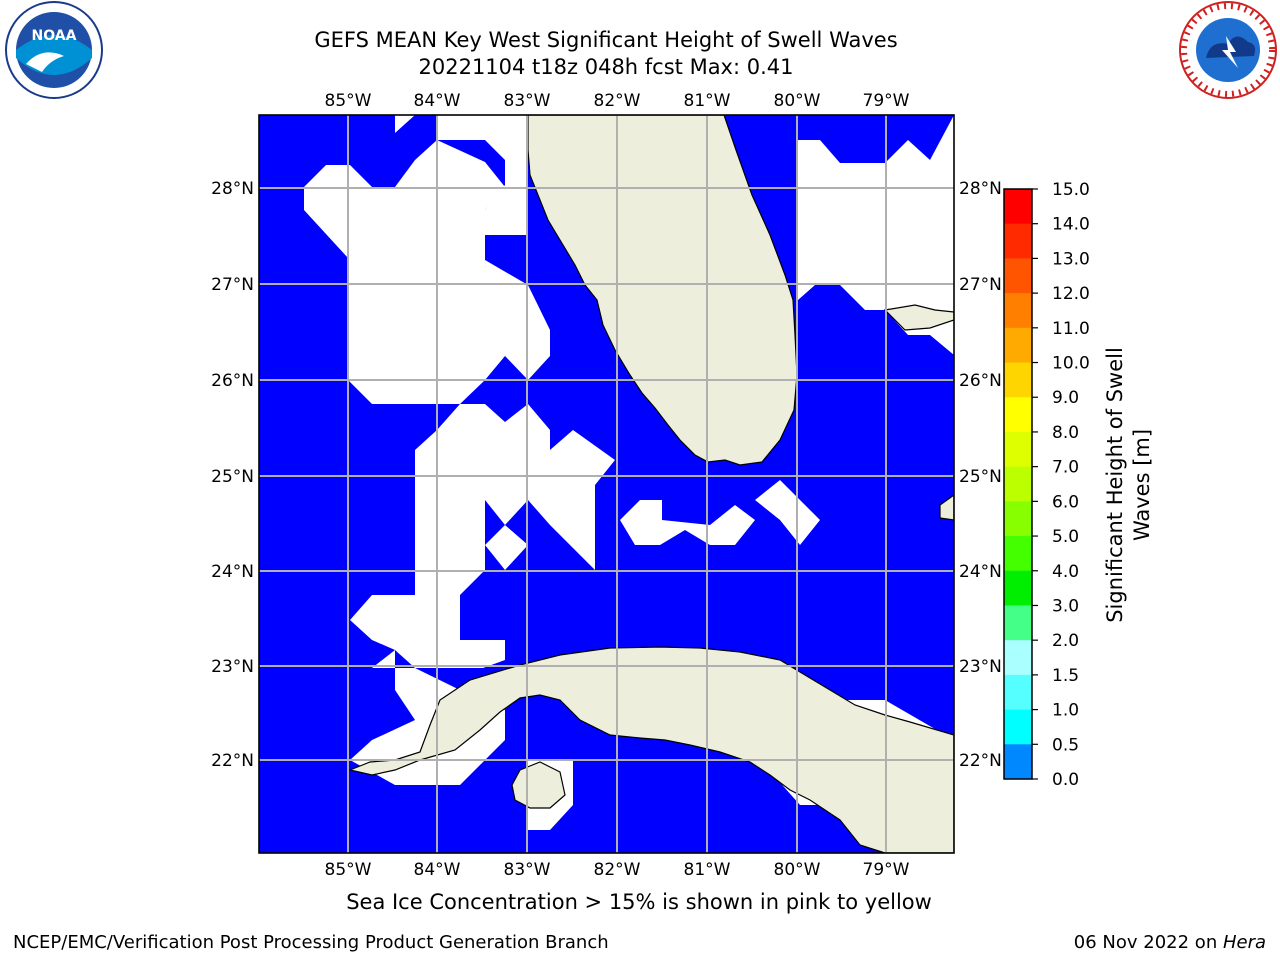 This screenshot has width=1280, height=960. What do you see at coordinates (232, 761) in the screenshot?
I see `lat-label-left: 22°N` at bounding box center [232, 761].